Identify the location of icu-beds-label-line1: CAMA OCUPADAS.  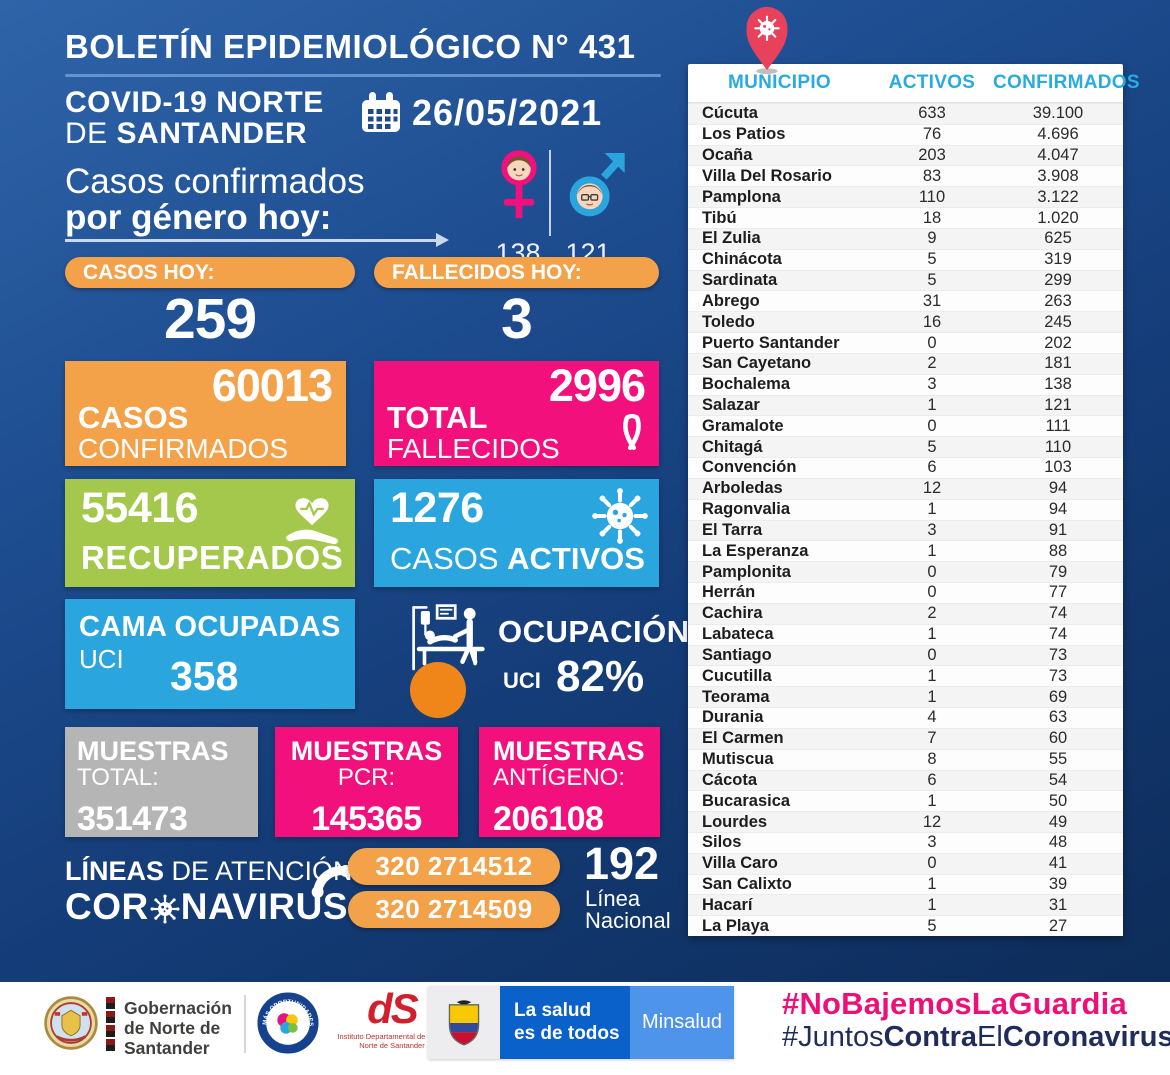
(210, 627).